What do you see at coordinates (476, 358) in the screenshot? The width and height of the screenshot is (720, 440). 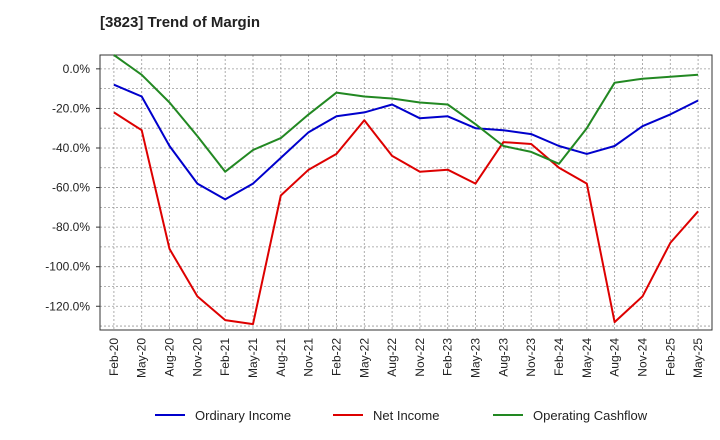 I see `x-tick-label: May-23` at bounding box center [476, 358].